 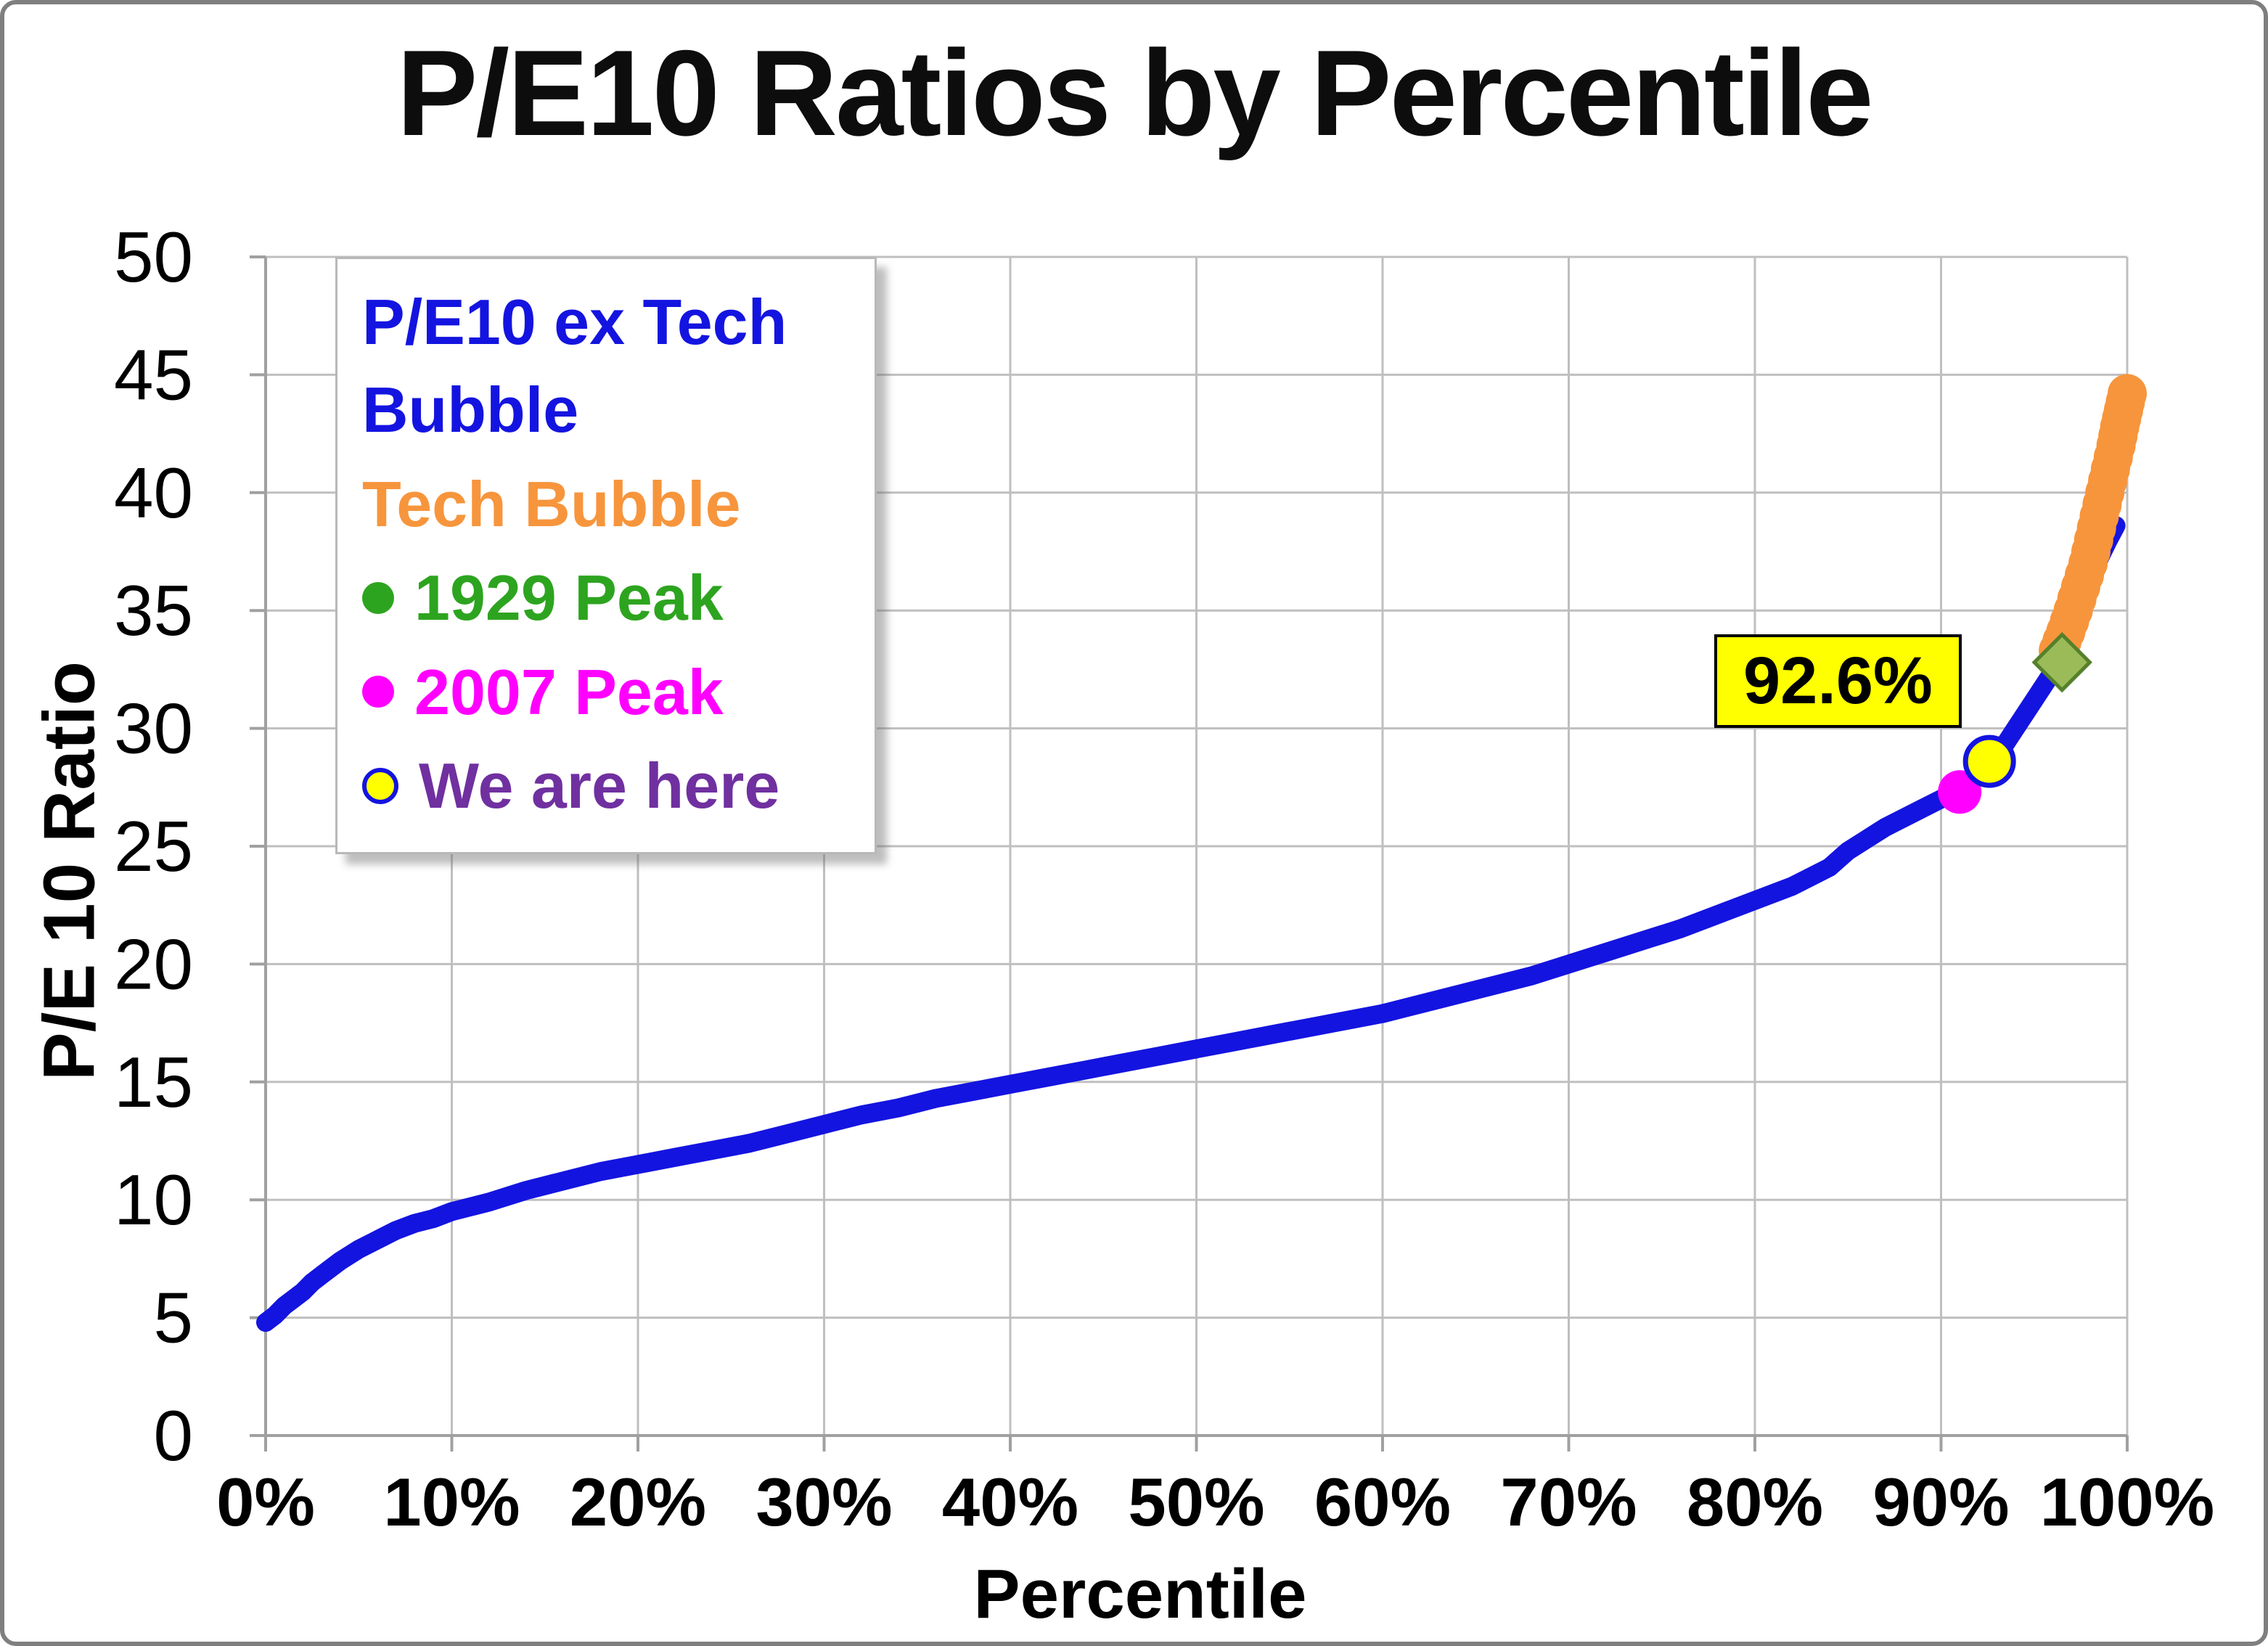 I want to click on marker-1929-peak, so click(x=2061, y=662).